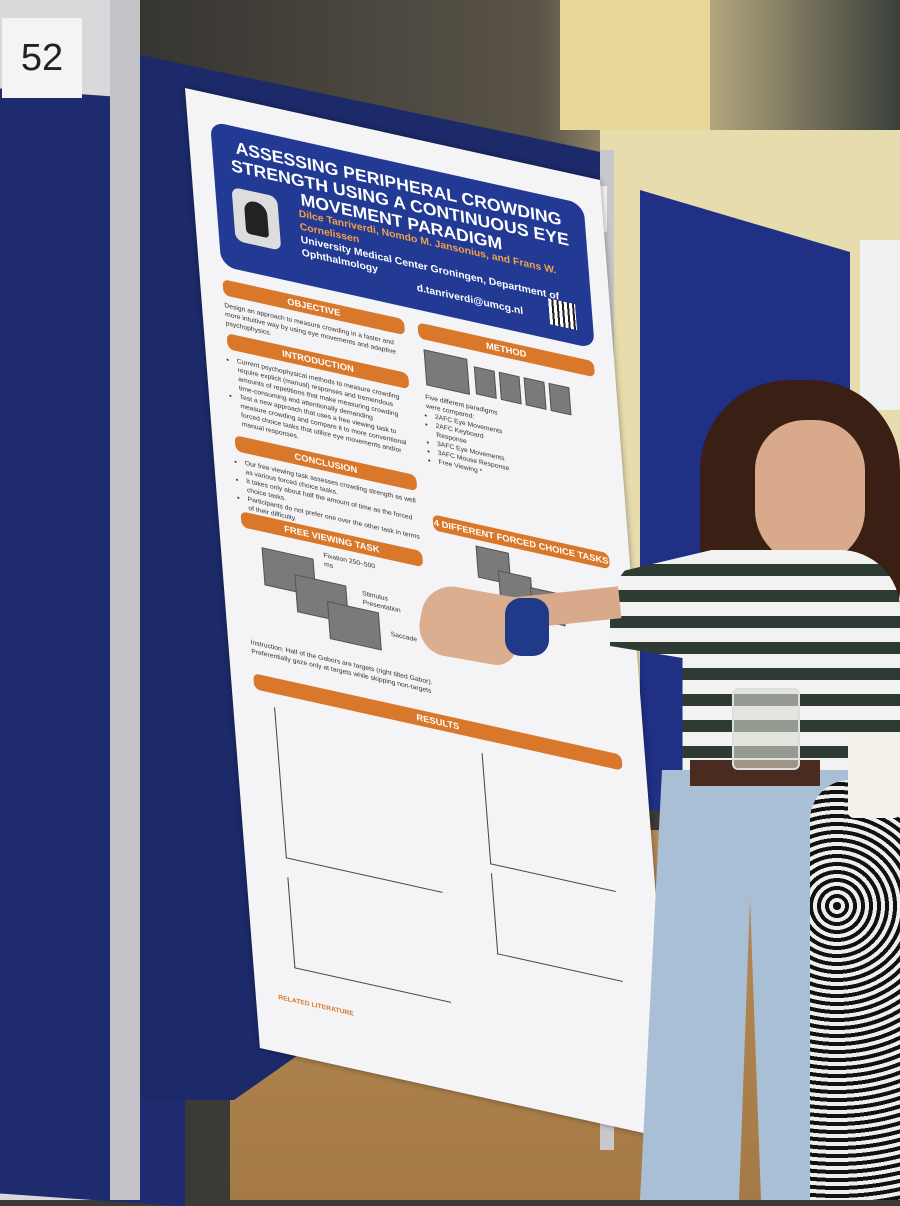  What do you see at coordinates (521, 542) in the screenshot?
I see `section-heading: 4 DIFFERENT FORCED CHOICE TASKS` at bounding box center [521, 542].